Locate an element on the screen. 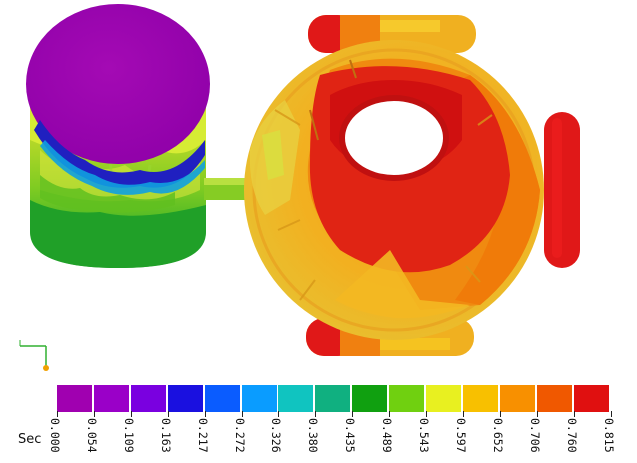 The height and width of the screenshot is (463, 637). legend-tick-text: 0.706 is located at coordinates (534, 435).